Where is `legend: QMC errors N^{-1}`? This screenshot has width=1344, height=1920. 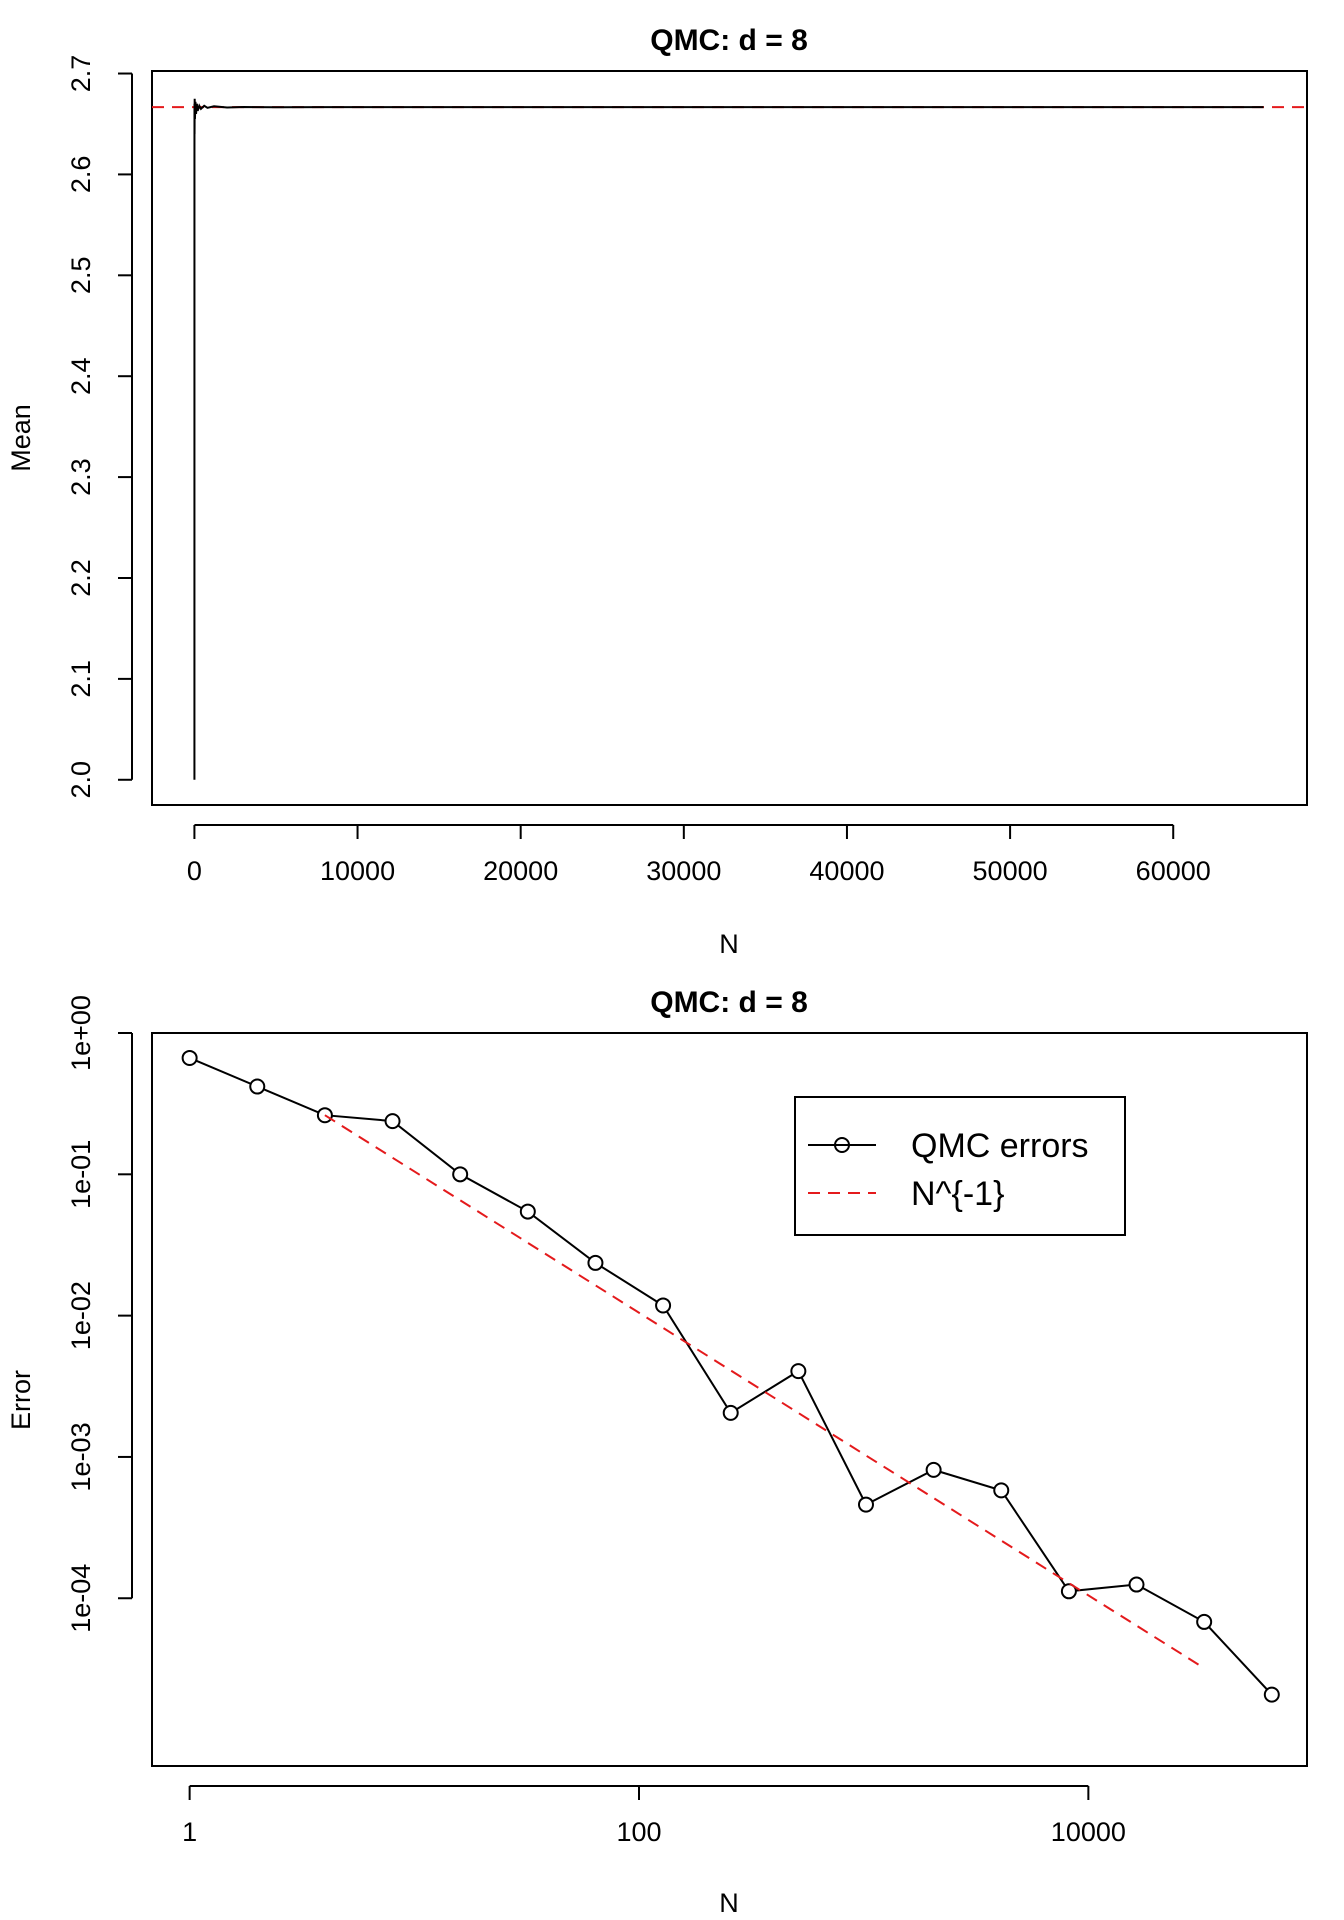 legend: QMC errors N^{-1} is located at coordinates (960, 1166).